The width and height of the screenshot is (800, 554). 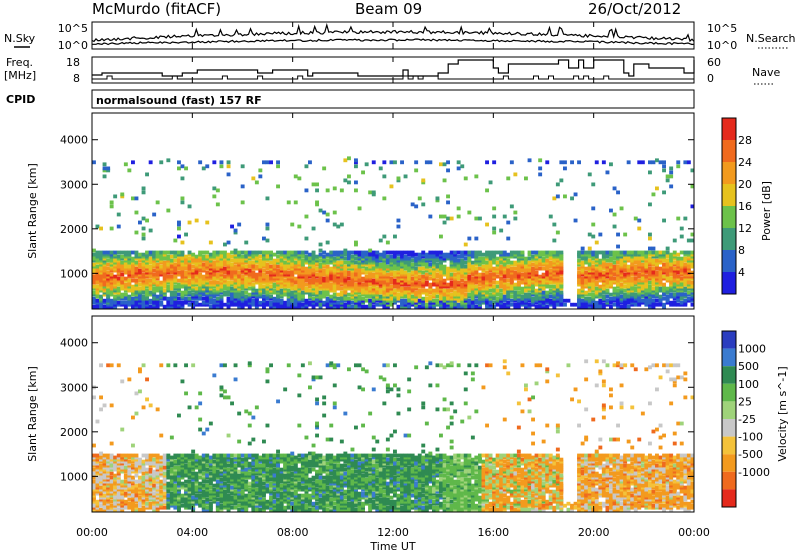 What do you see at coordinates (729, 206) in the screenshot?
I see `colorbar-frame` at bounding box center [729, 206].